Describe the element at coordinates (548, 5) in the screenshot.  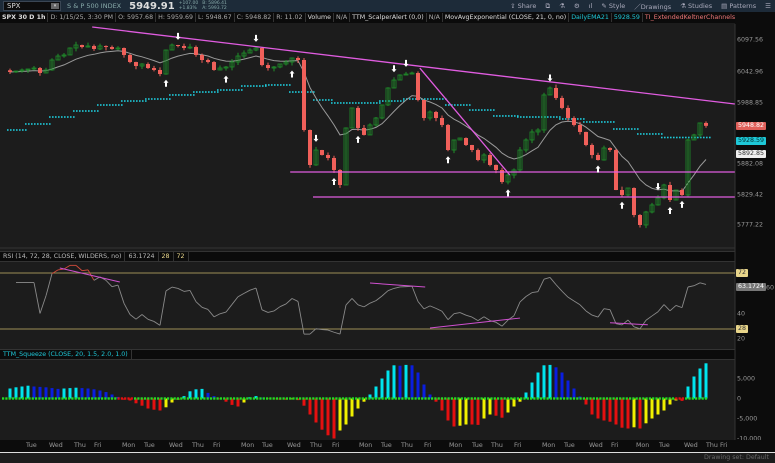
I see `detach-button: ⧉` at that location.